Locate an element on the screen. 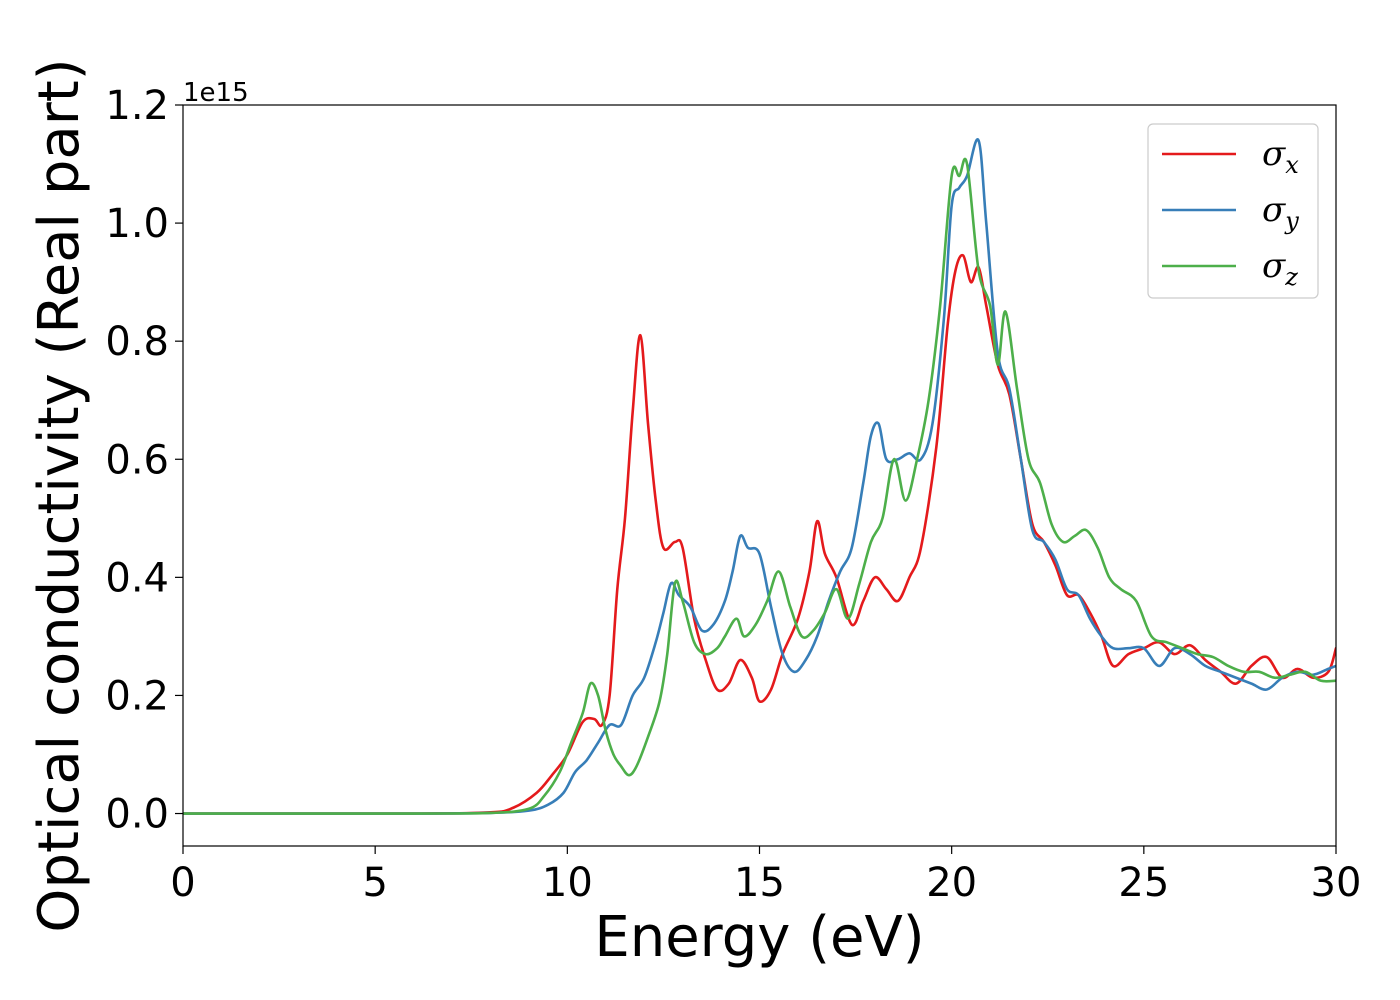 The width and height of the screenshot is (1400, 1000). x-tick-label: 10 is located at coordinates (567, 883).